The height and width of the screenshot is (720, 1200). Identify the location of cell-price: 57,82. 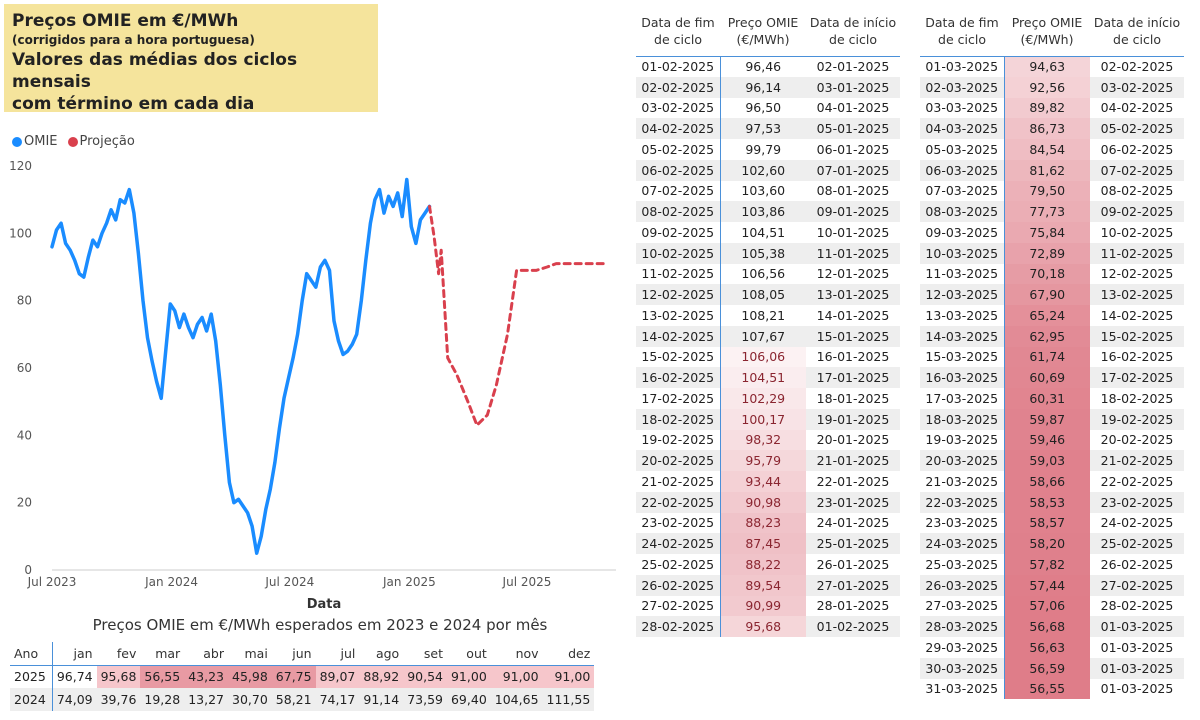
(1047, 564).